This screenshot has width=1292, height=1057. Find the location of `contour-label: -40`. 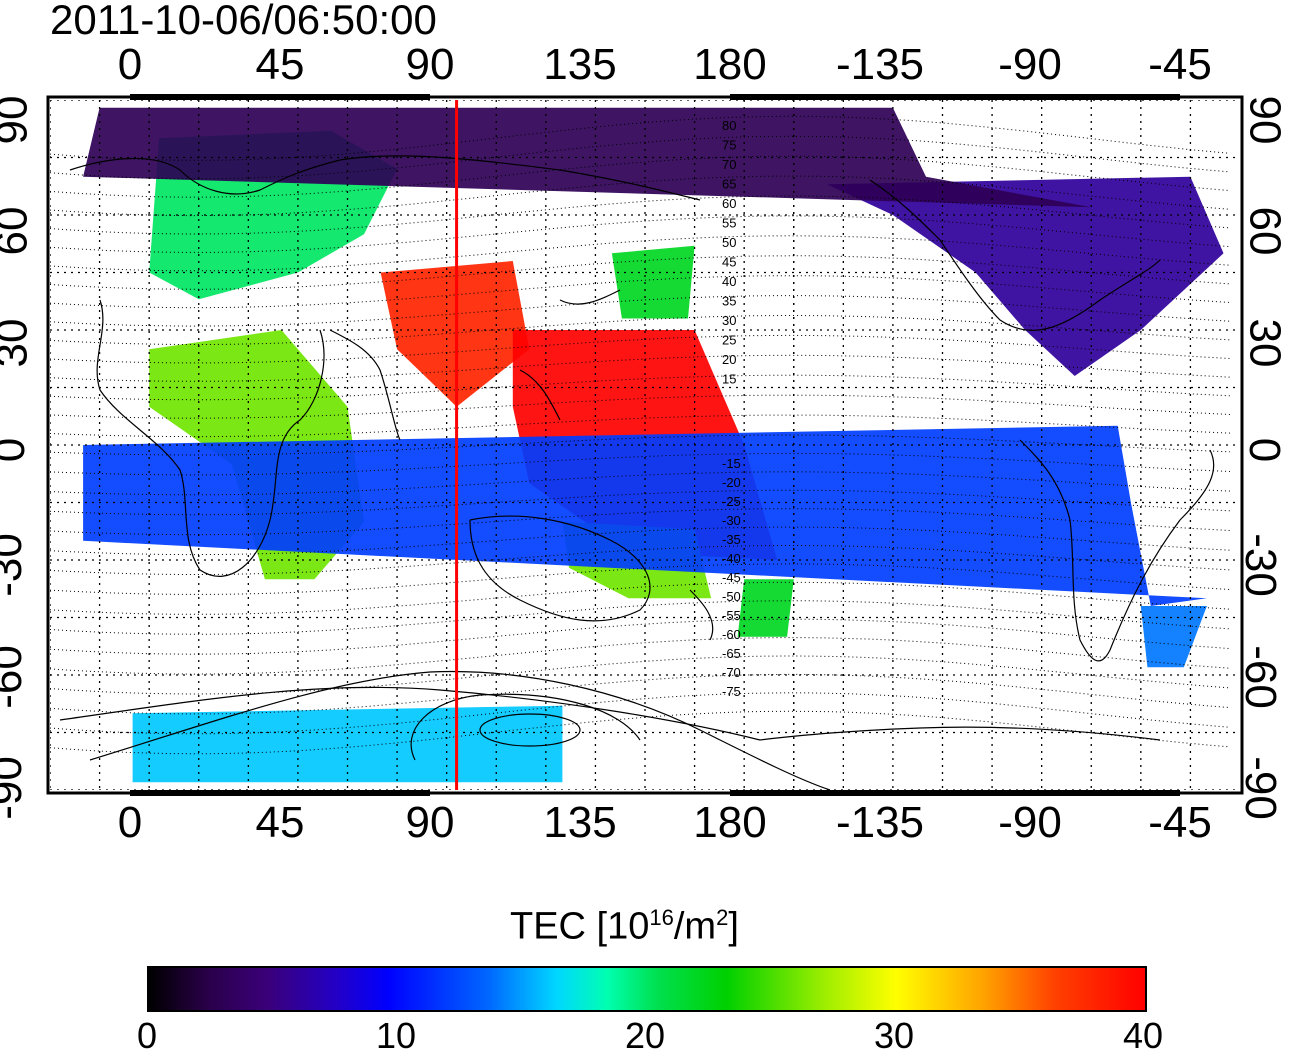

contour-label: -40 is located at coordinates (731, 558).